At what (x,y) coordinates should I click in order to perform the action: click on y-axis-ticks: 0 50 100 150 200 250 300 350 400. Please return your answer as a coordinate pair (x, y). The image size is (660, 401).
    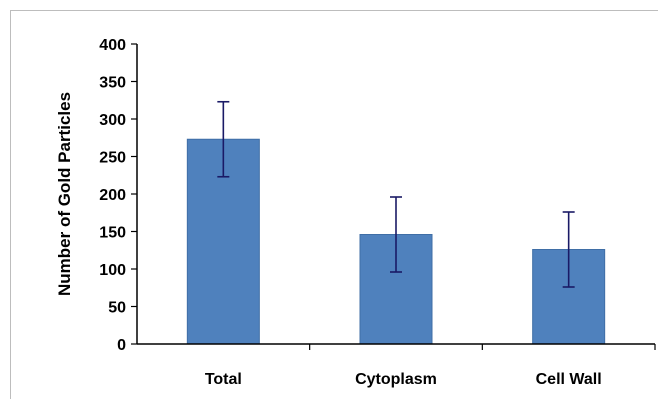
    Looking at the image, I should click on (118, 195).